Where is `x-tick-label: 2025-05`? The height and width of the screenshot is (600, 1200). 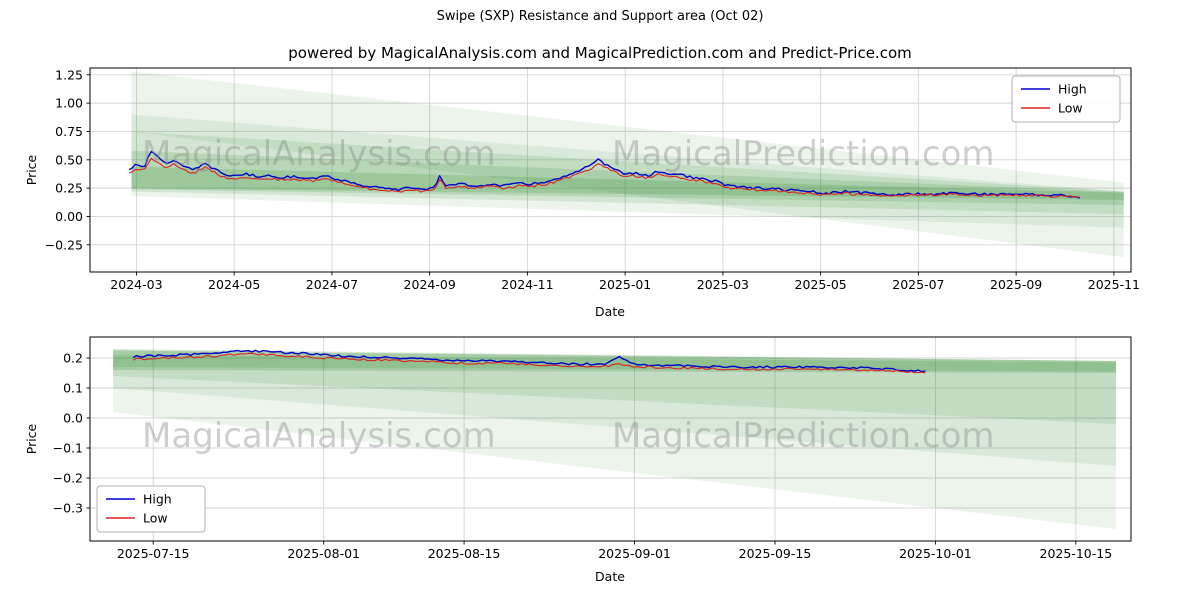 x-tick-label: 2025-05 is located at coordinates (821, 284).